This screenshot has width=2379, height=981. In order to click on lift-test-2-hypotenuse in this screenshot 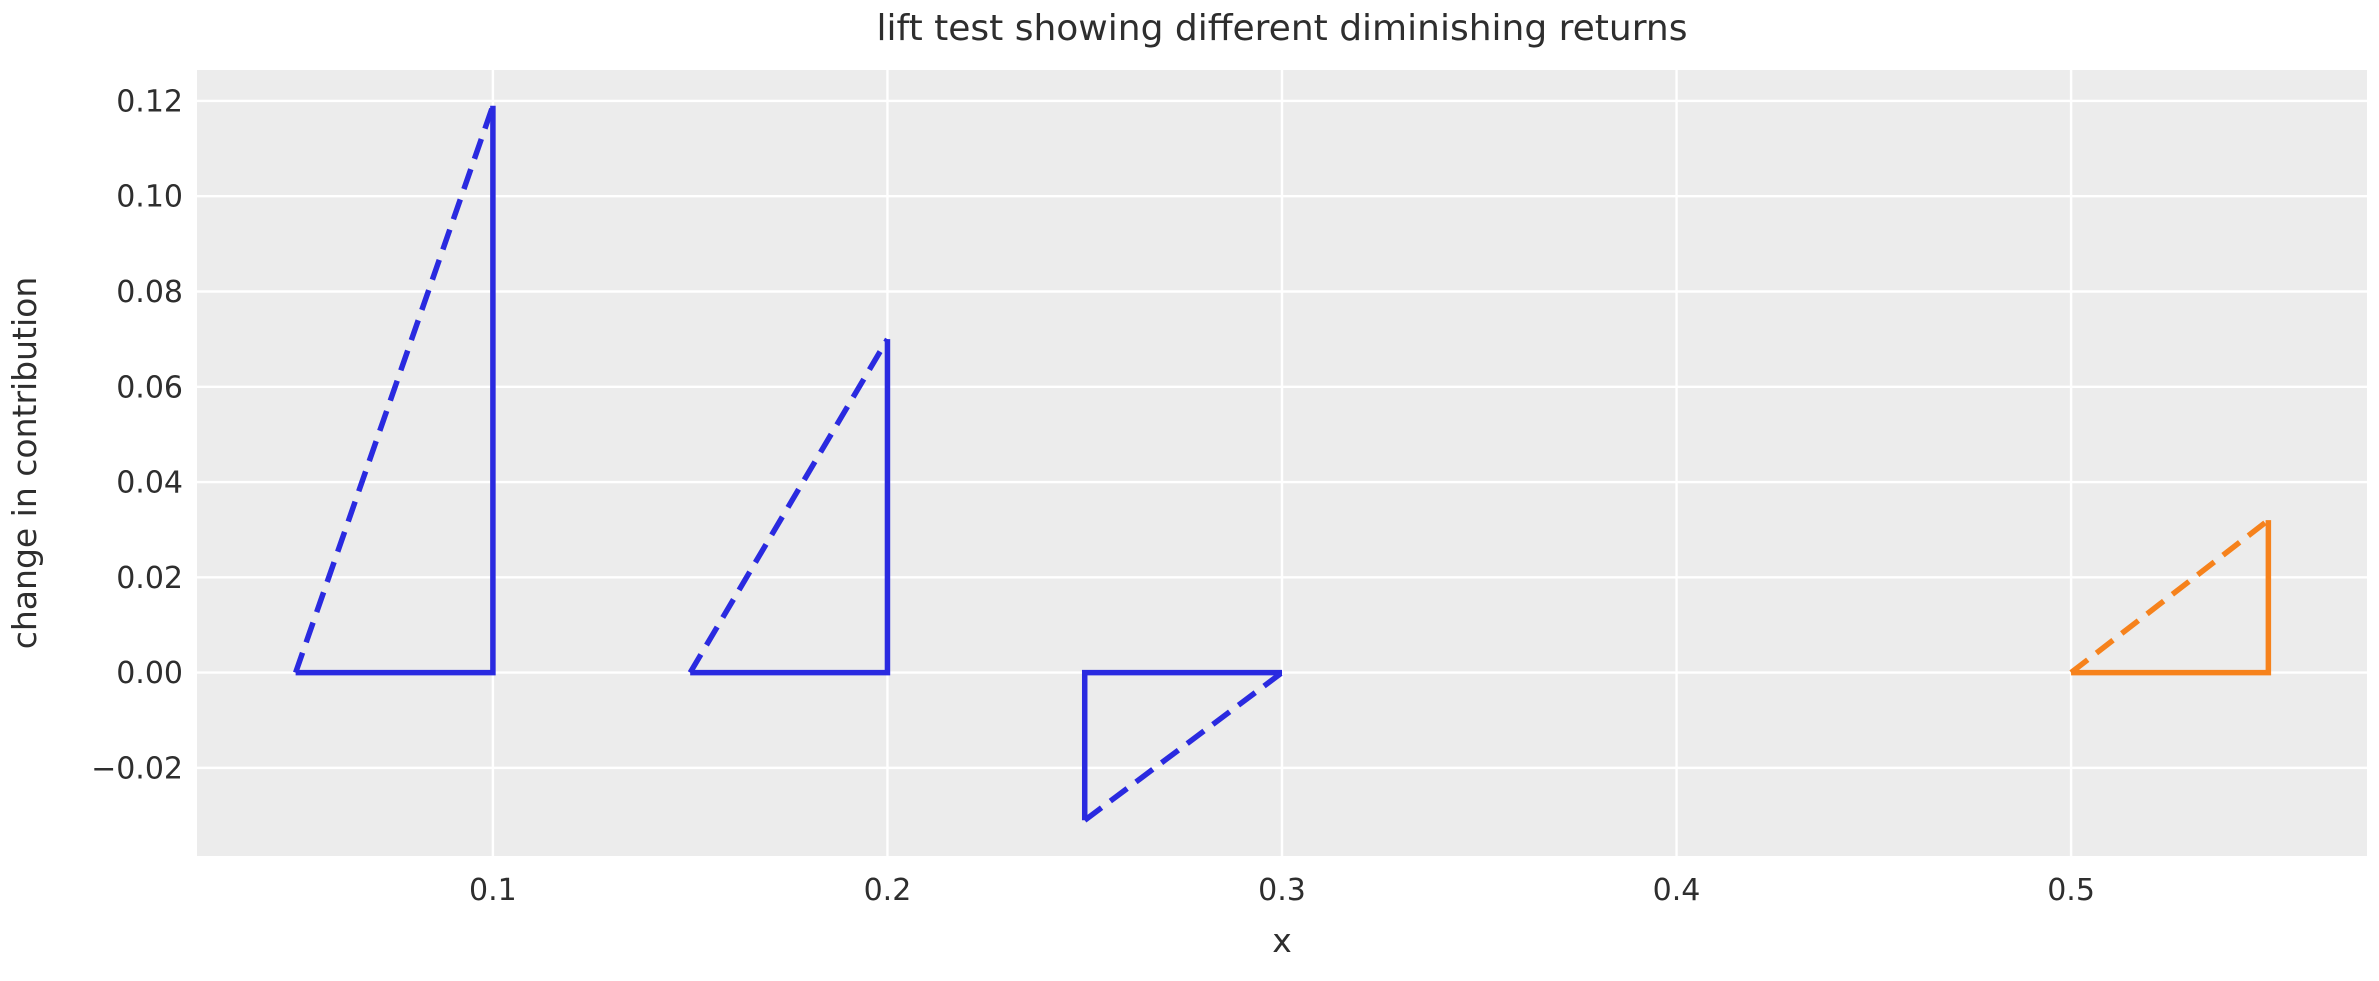, I will do `click(788, 506)`.